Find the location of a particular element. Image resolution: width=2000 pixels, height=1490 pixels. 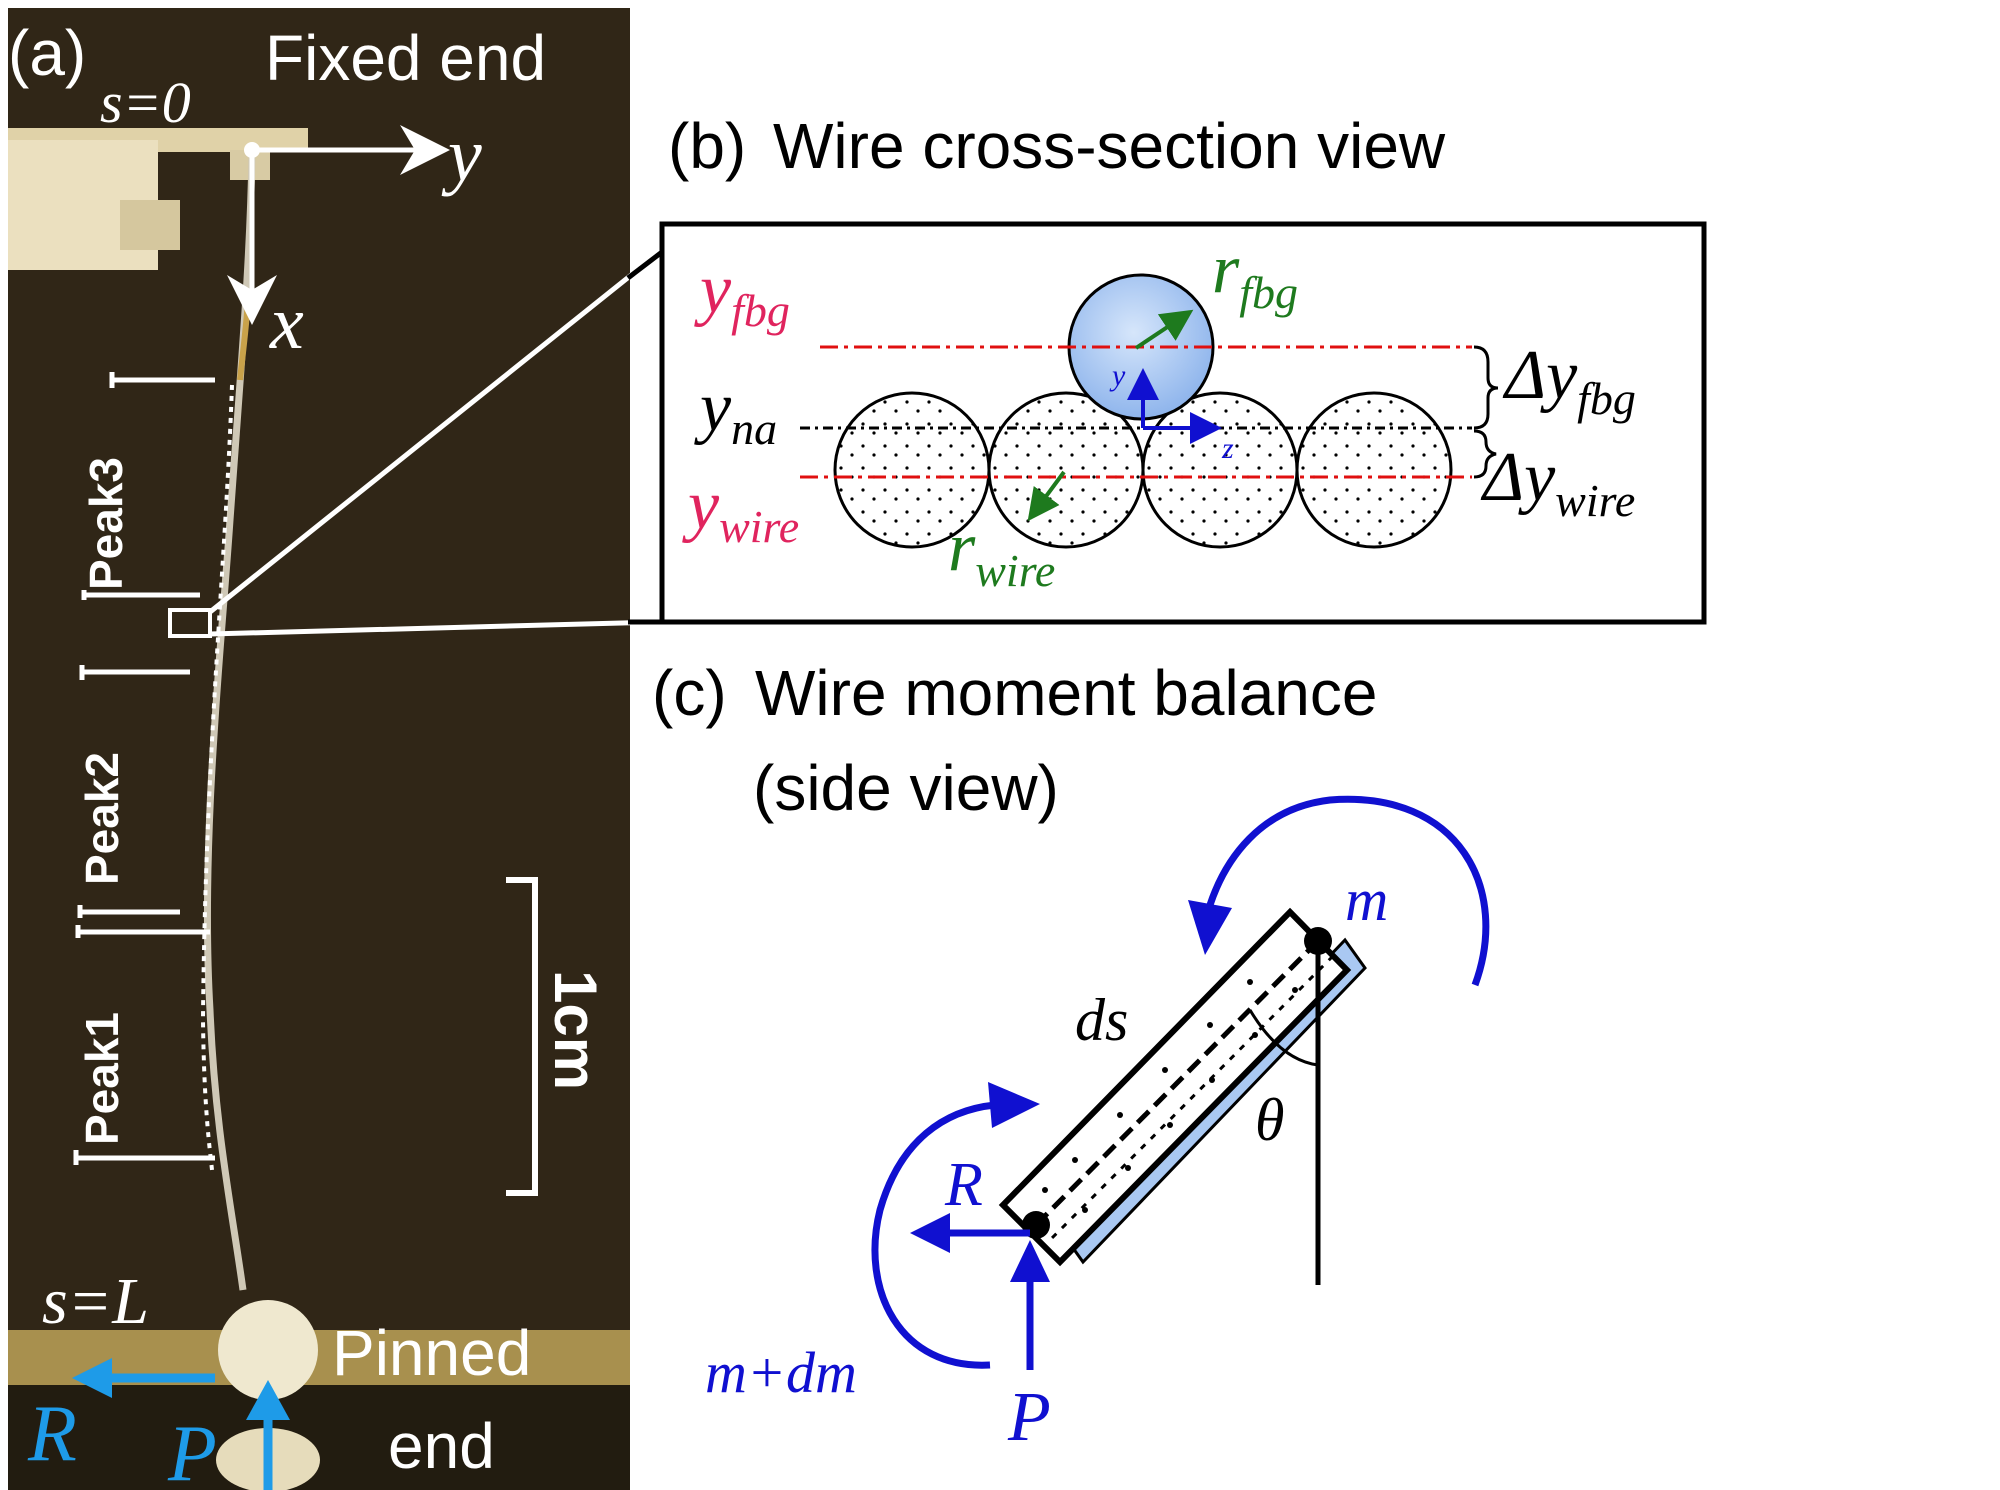

ds-label: ds is located at coordinates (1101, 1020).